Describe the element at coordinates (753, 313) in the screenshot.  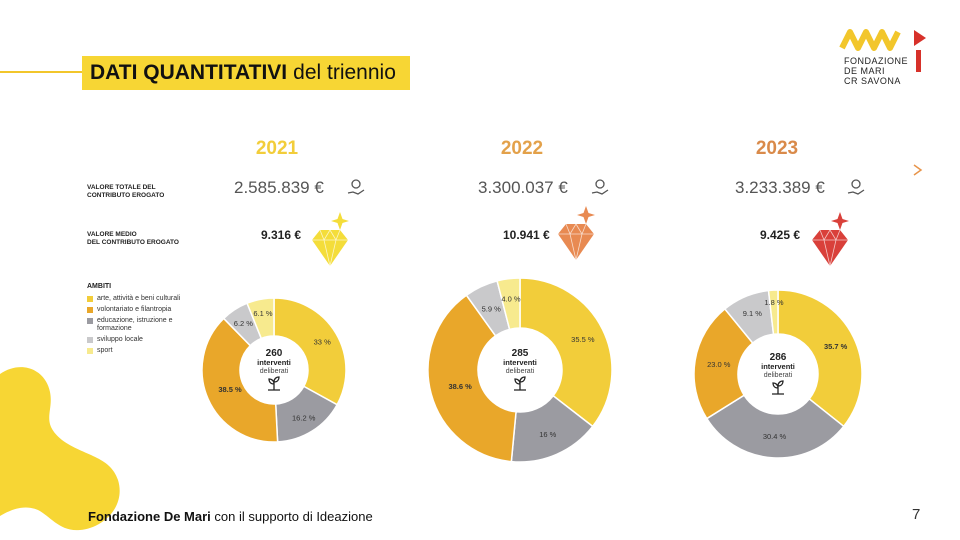
I see `slice-label: 9.1 %` at that location.